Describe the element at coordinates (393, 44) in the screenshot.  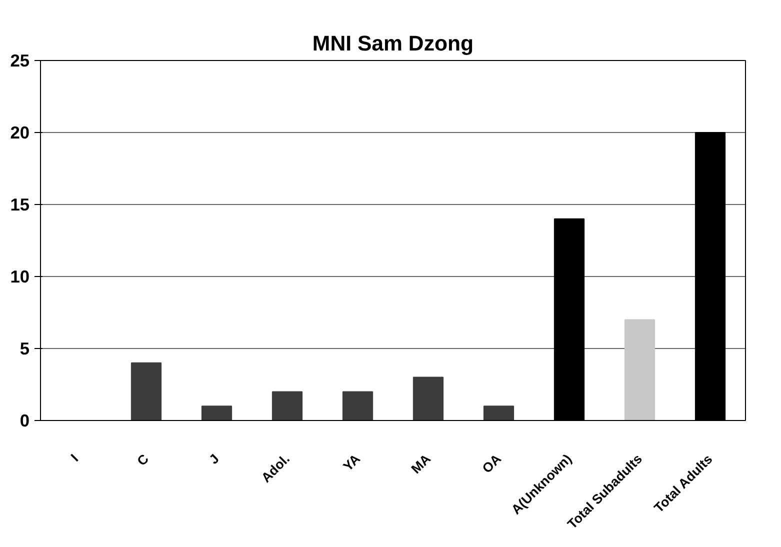
I see `chart-title: MNI Sam Dzong` at that location.